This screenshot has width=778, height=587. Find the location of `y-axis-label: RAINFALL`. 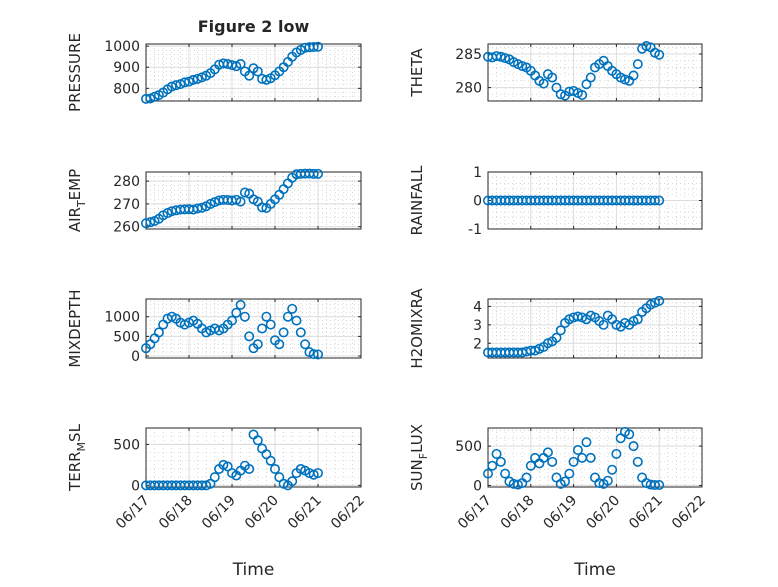

y-axis-label: RAINFALL is located at coordinates (417, 200).